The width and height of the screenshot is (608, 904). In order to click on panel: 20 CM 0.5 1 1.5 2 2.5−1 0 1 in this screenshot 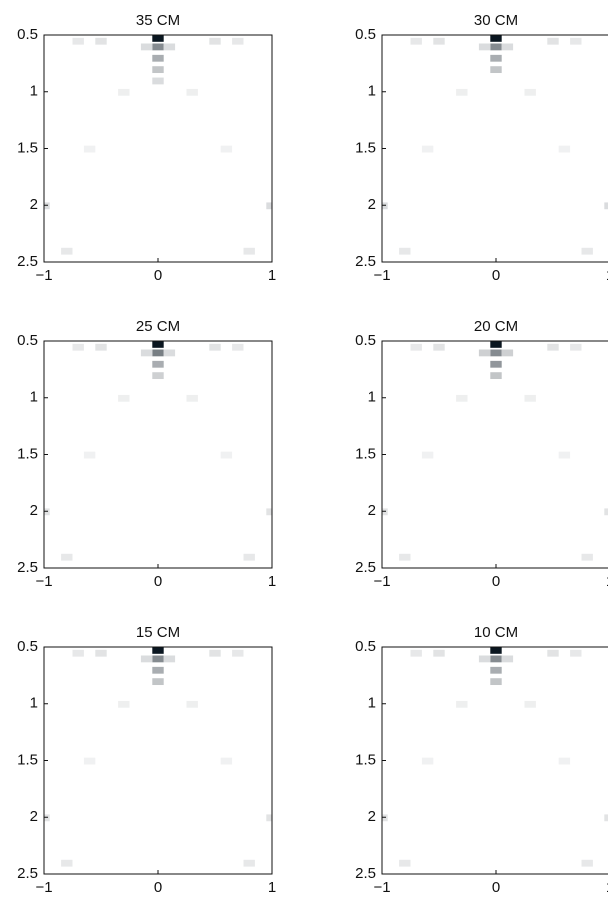, I will do `click(481, 454)`.